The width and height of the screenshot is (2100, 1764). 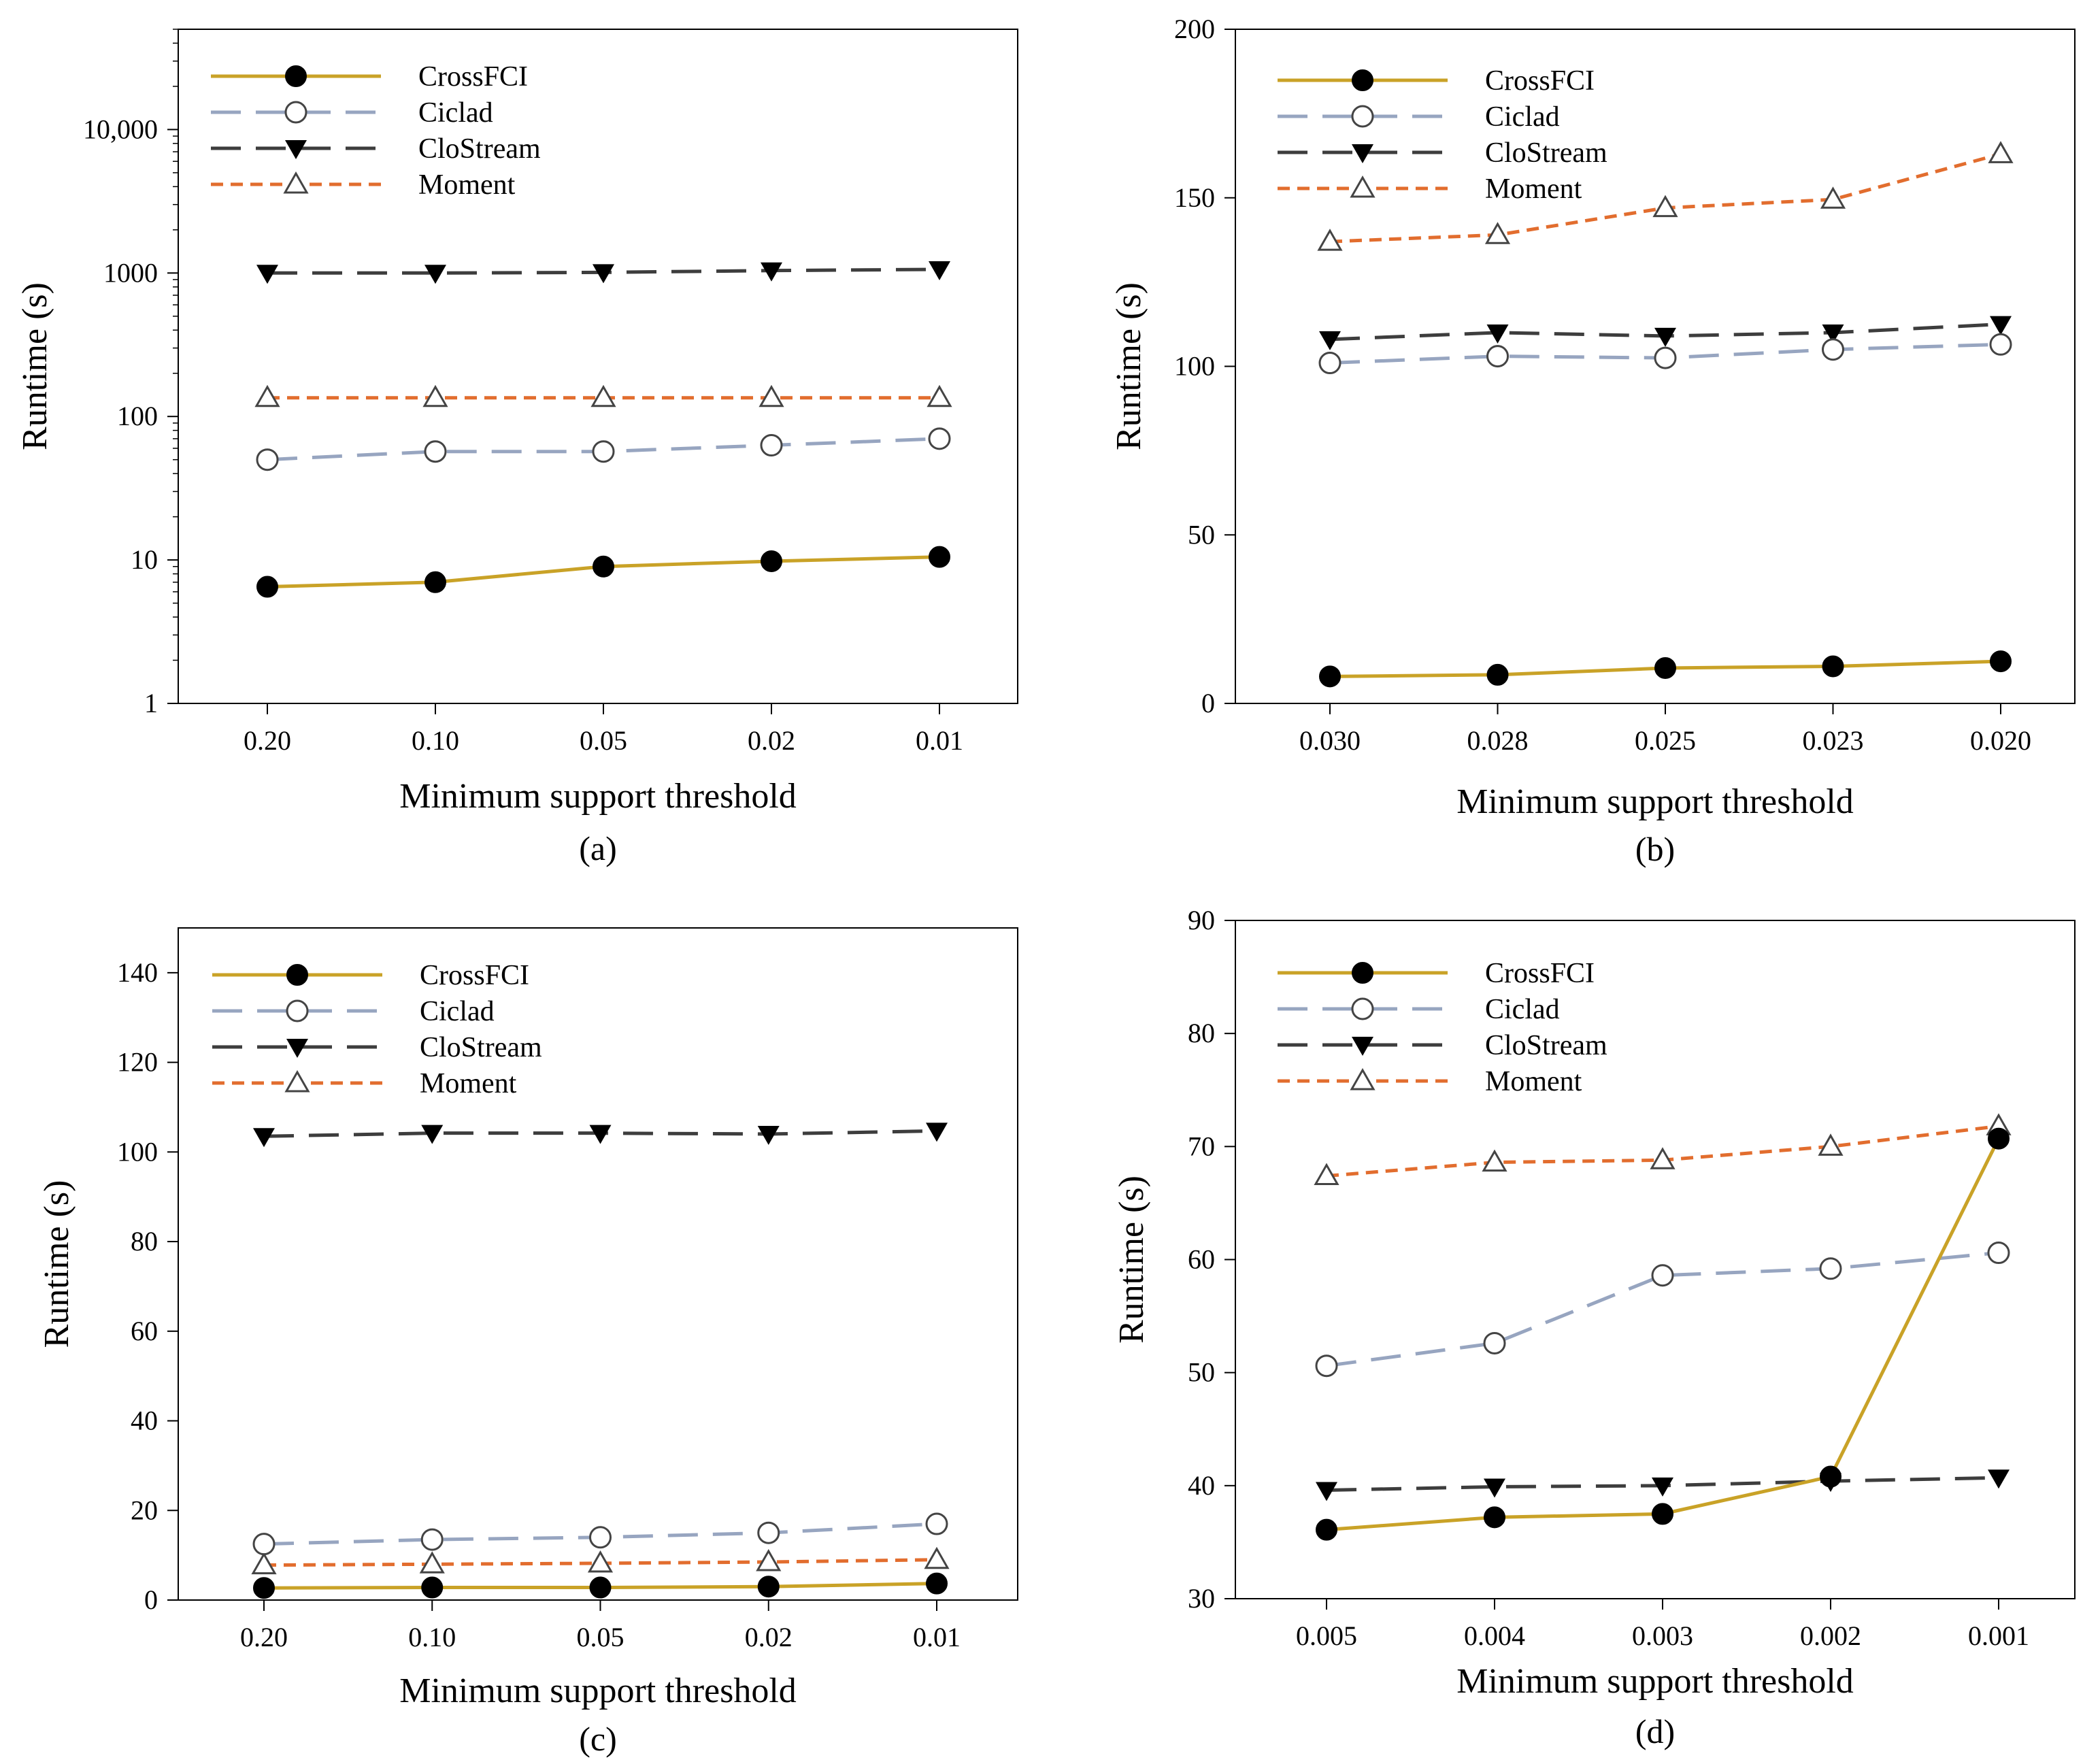 I want to click on panel-a-ytick-label: 10,000, so click(x=120, y=129).